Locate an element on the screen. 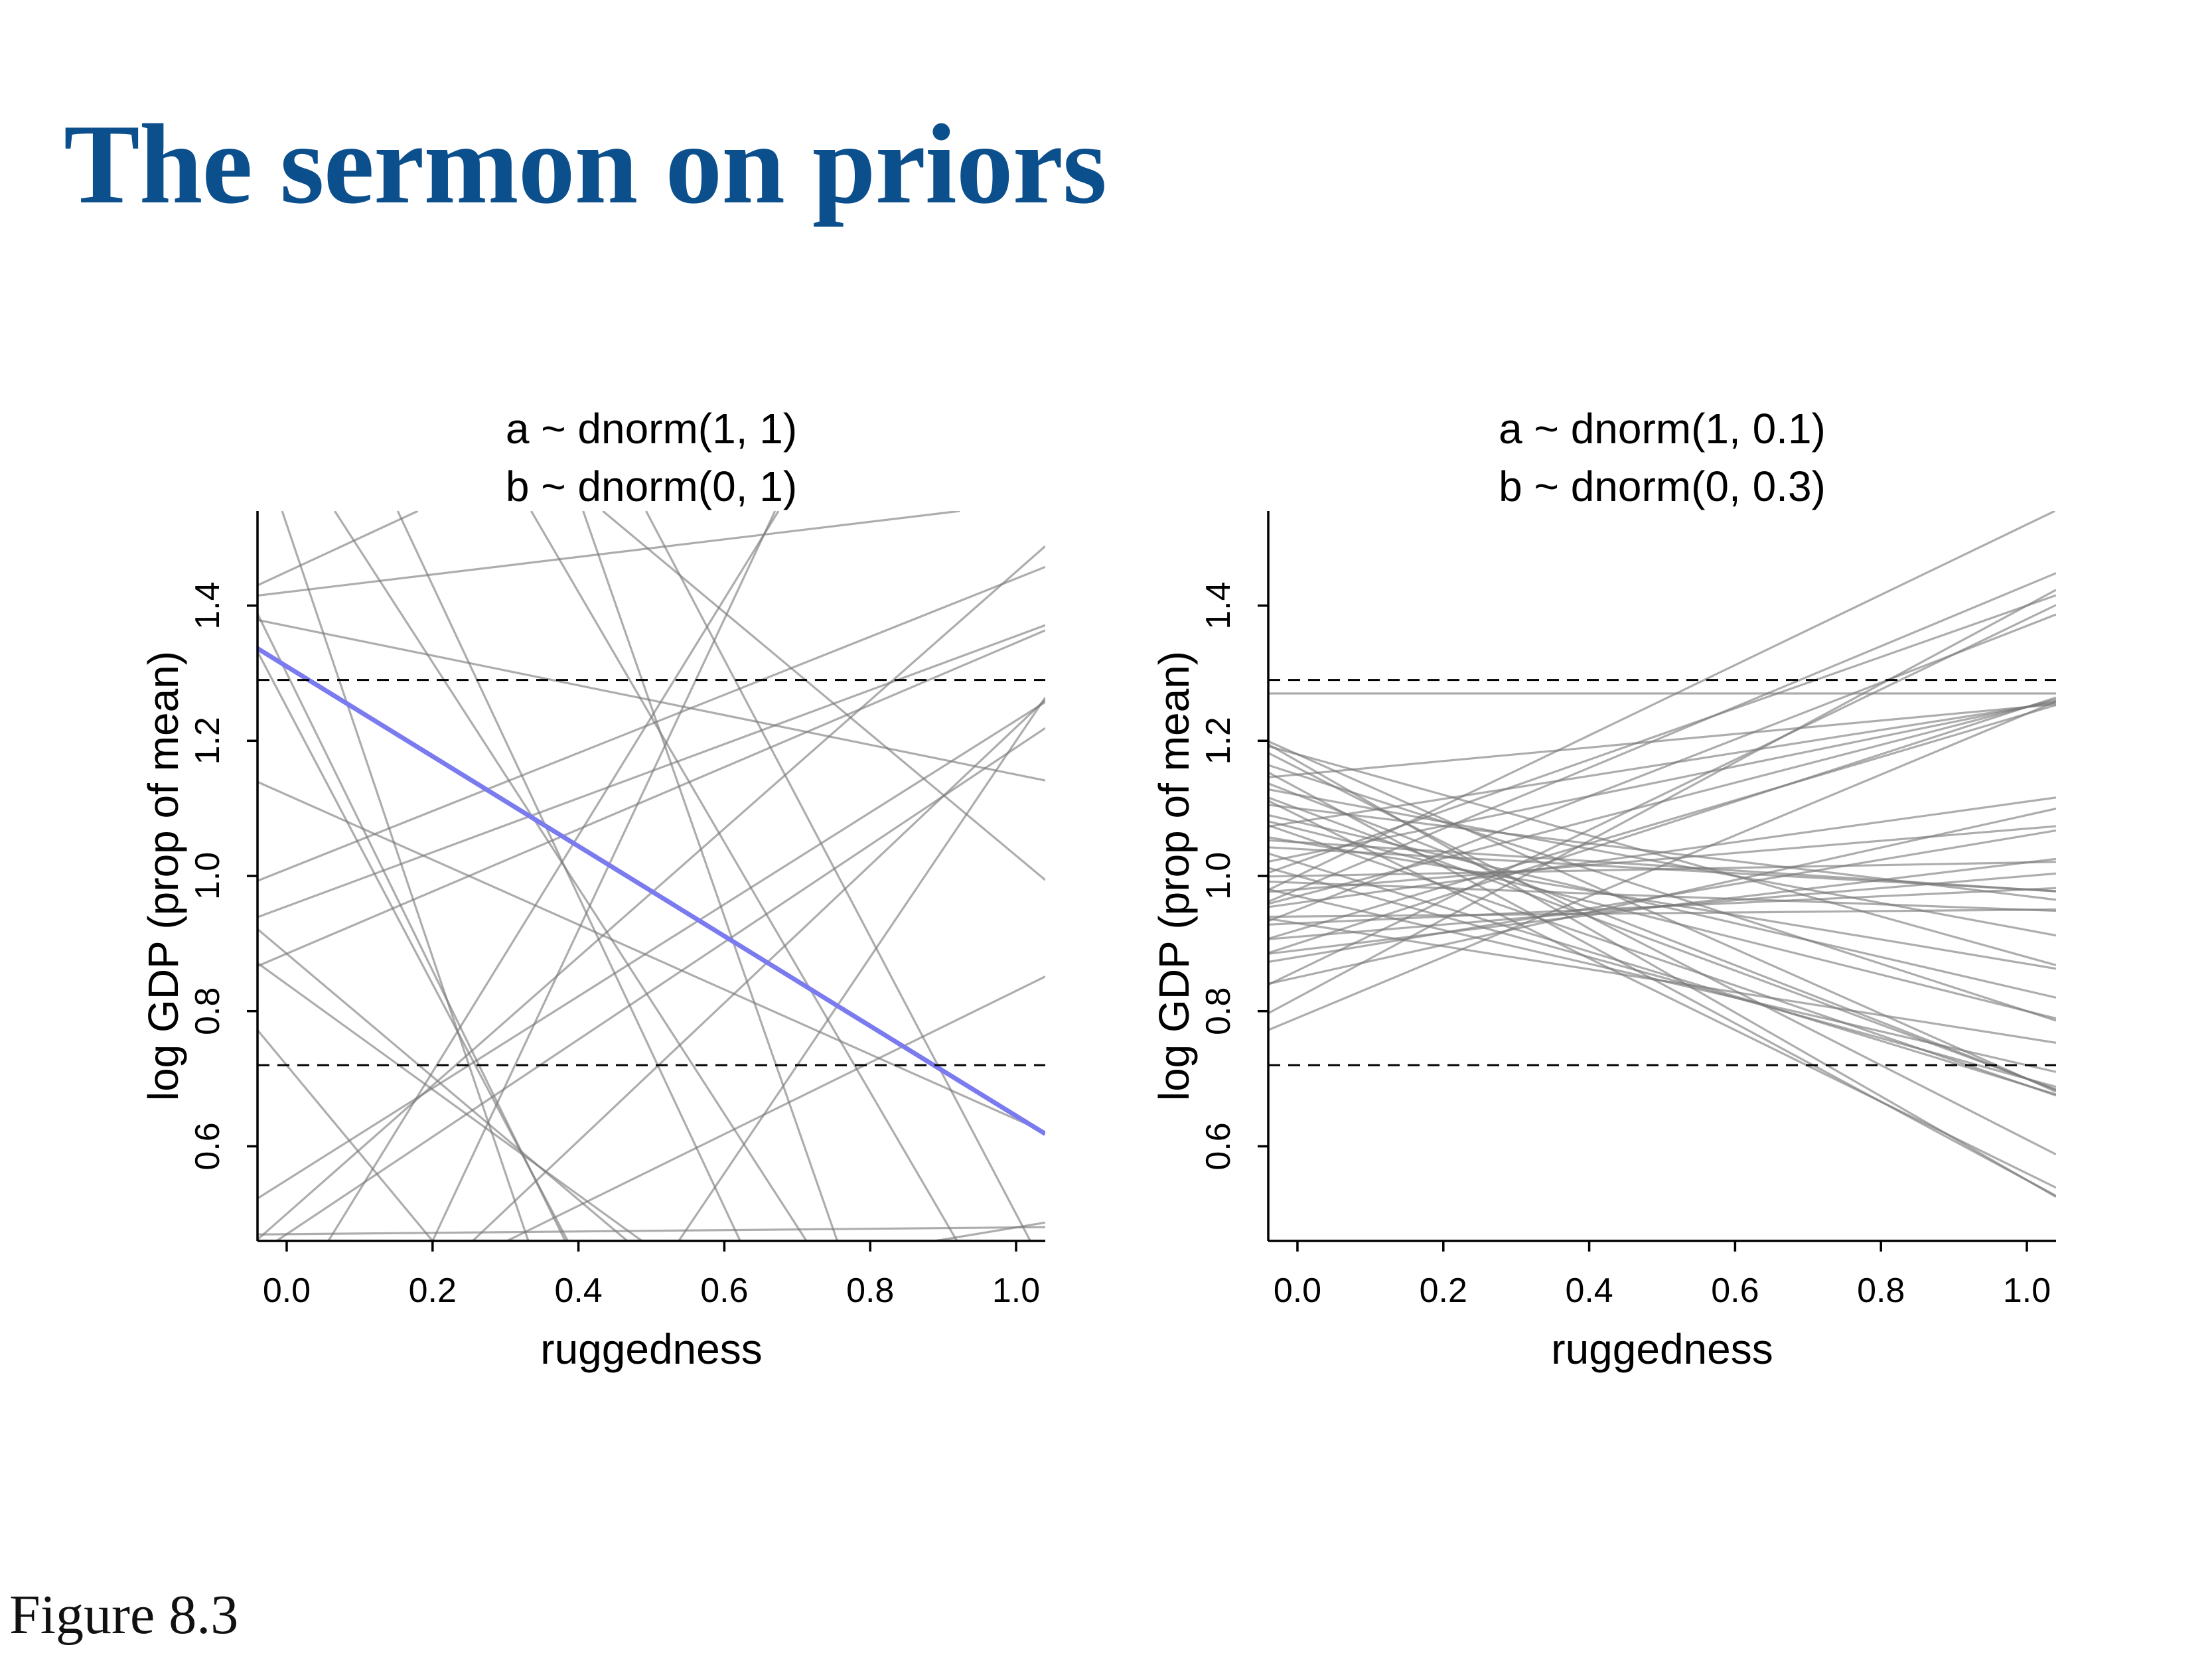 The image size is (2212, 1659). chart-subtitle: b ~ dnorm(0, 0.3) is located at coordinates (1663, 486).